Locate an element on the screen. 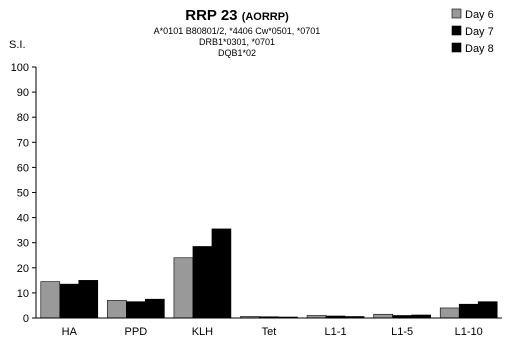  y-tick-label: 40 is located at coordinates (23, 219).